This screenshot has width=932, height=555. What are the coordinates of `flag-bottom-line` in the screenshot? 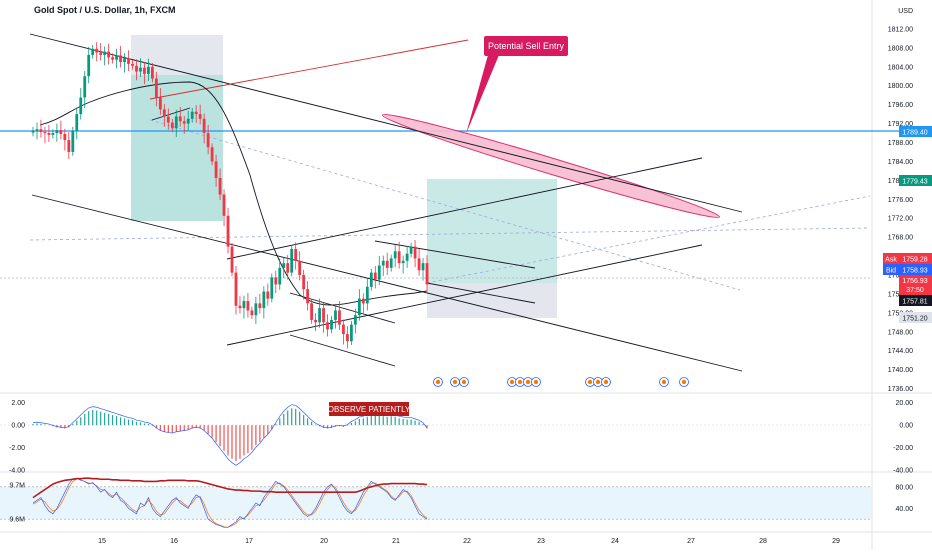 It's located at (481, 293).